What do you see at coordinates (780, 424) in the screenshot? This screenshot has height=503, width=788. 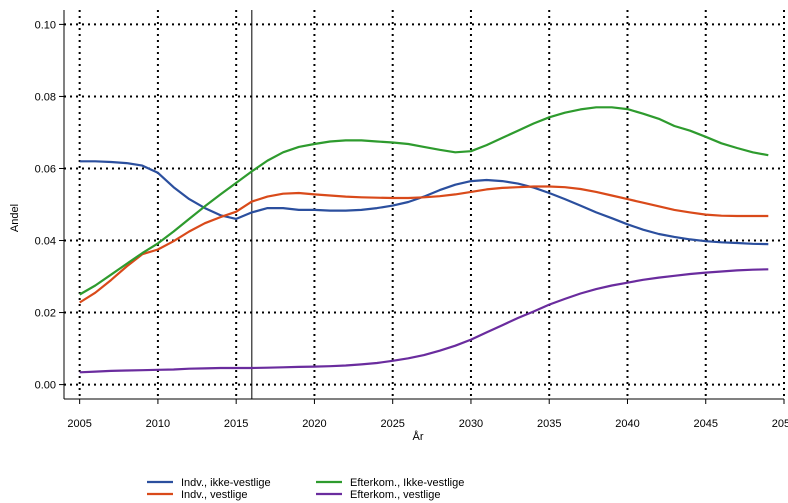 I see `x-tick-label: 2050` at bounding box center [780, 424].